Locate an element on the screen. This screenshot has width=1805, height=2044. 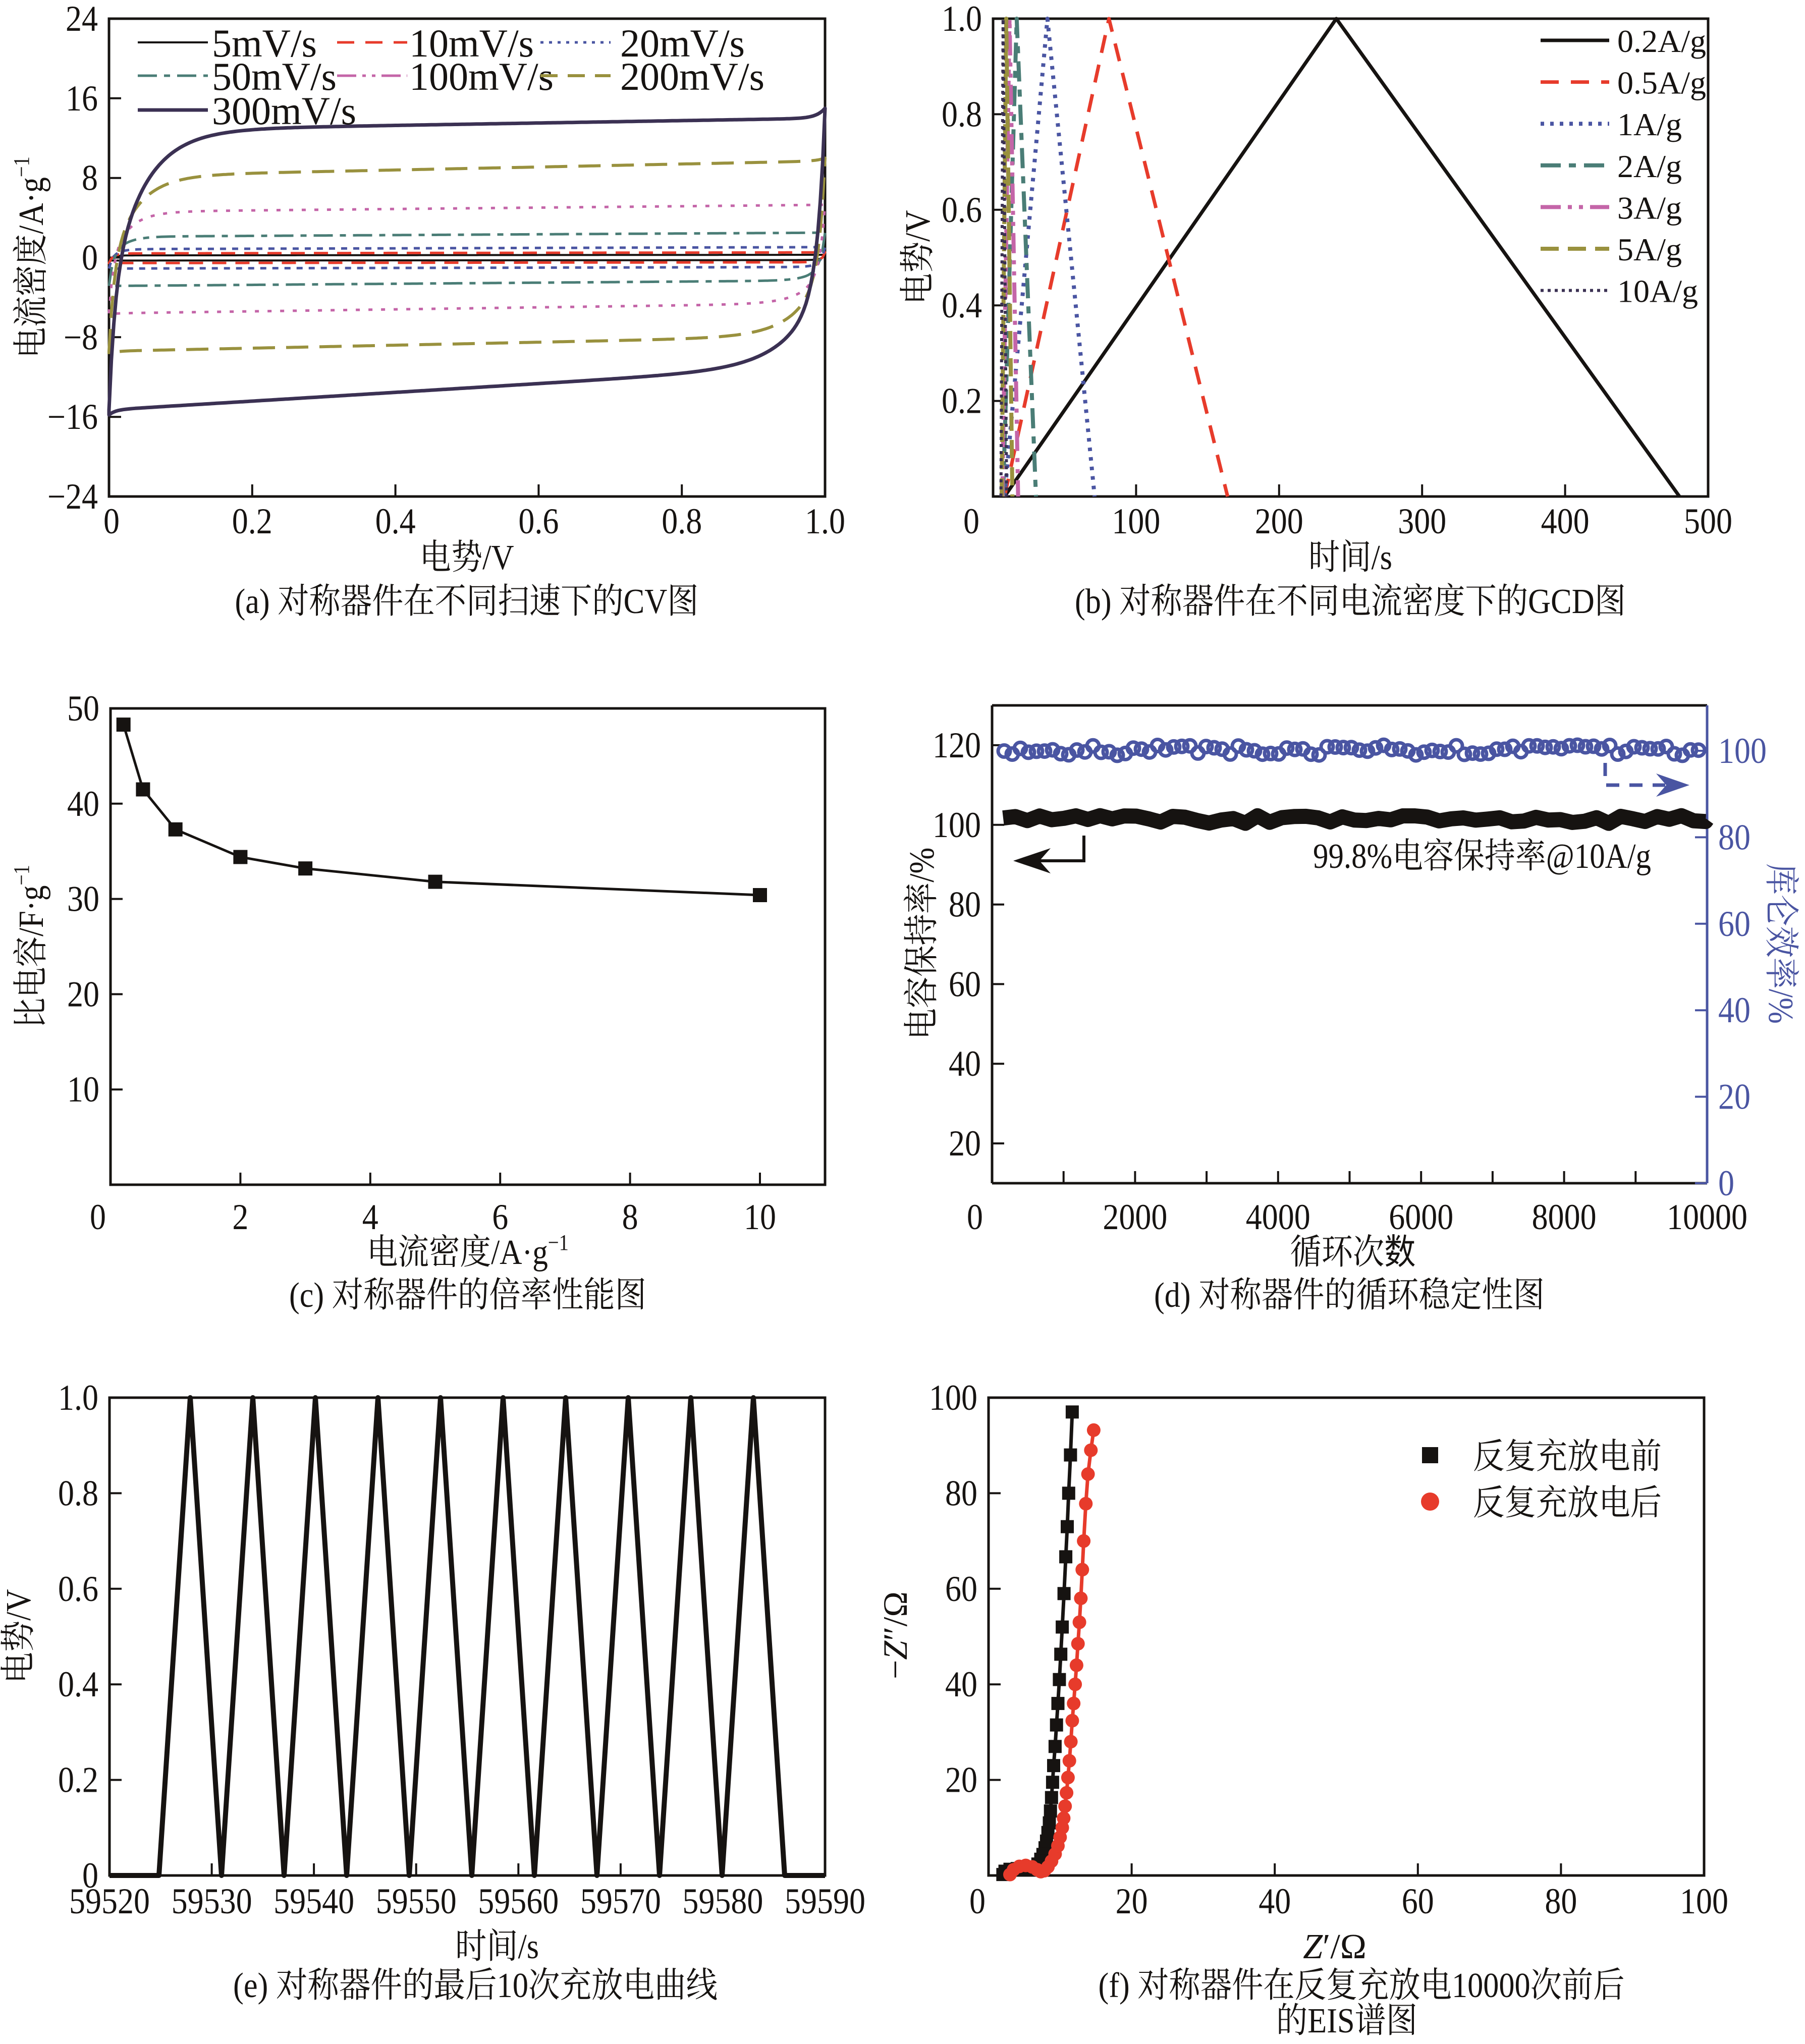
svg-text: −Z″/Ω is located at coordinates (895, 1635).